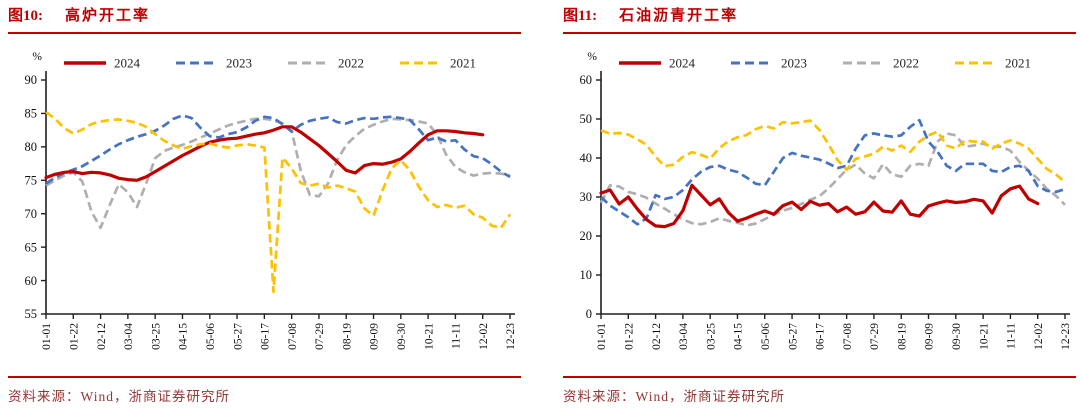 The height and width of the screenshot is (411, 1080). I want to click on svg-text: 80, so click(31, 147).